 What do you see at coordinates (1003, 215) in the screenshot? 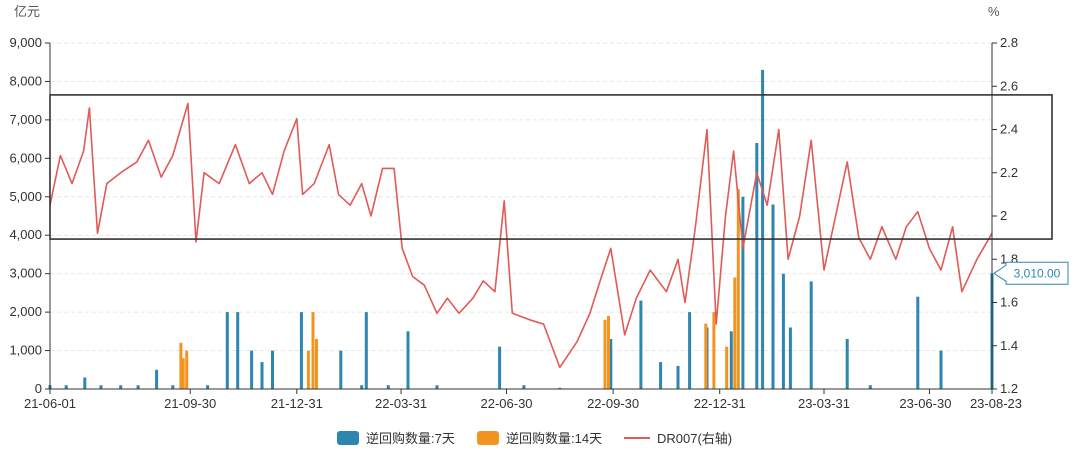
I see `right-tick-label: 2` at bounding box center [1003, 215].